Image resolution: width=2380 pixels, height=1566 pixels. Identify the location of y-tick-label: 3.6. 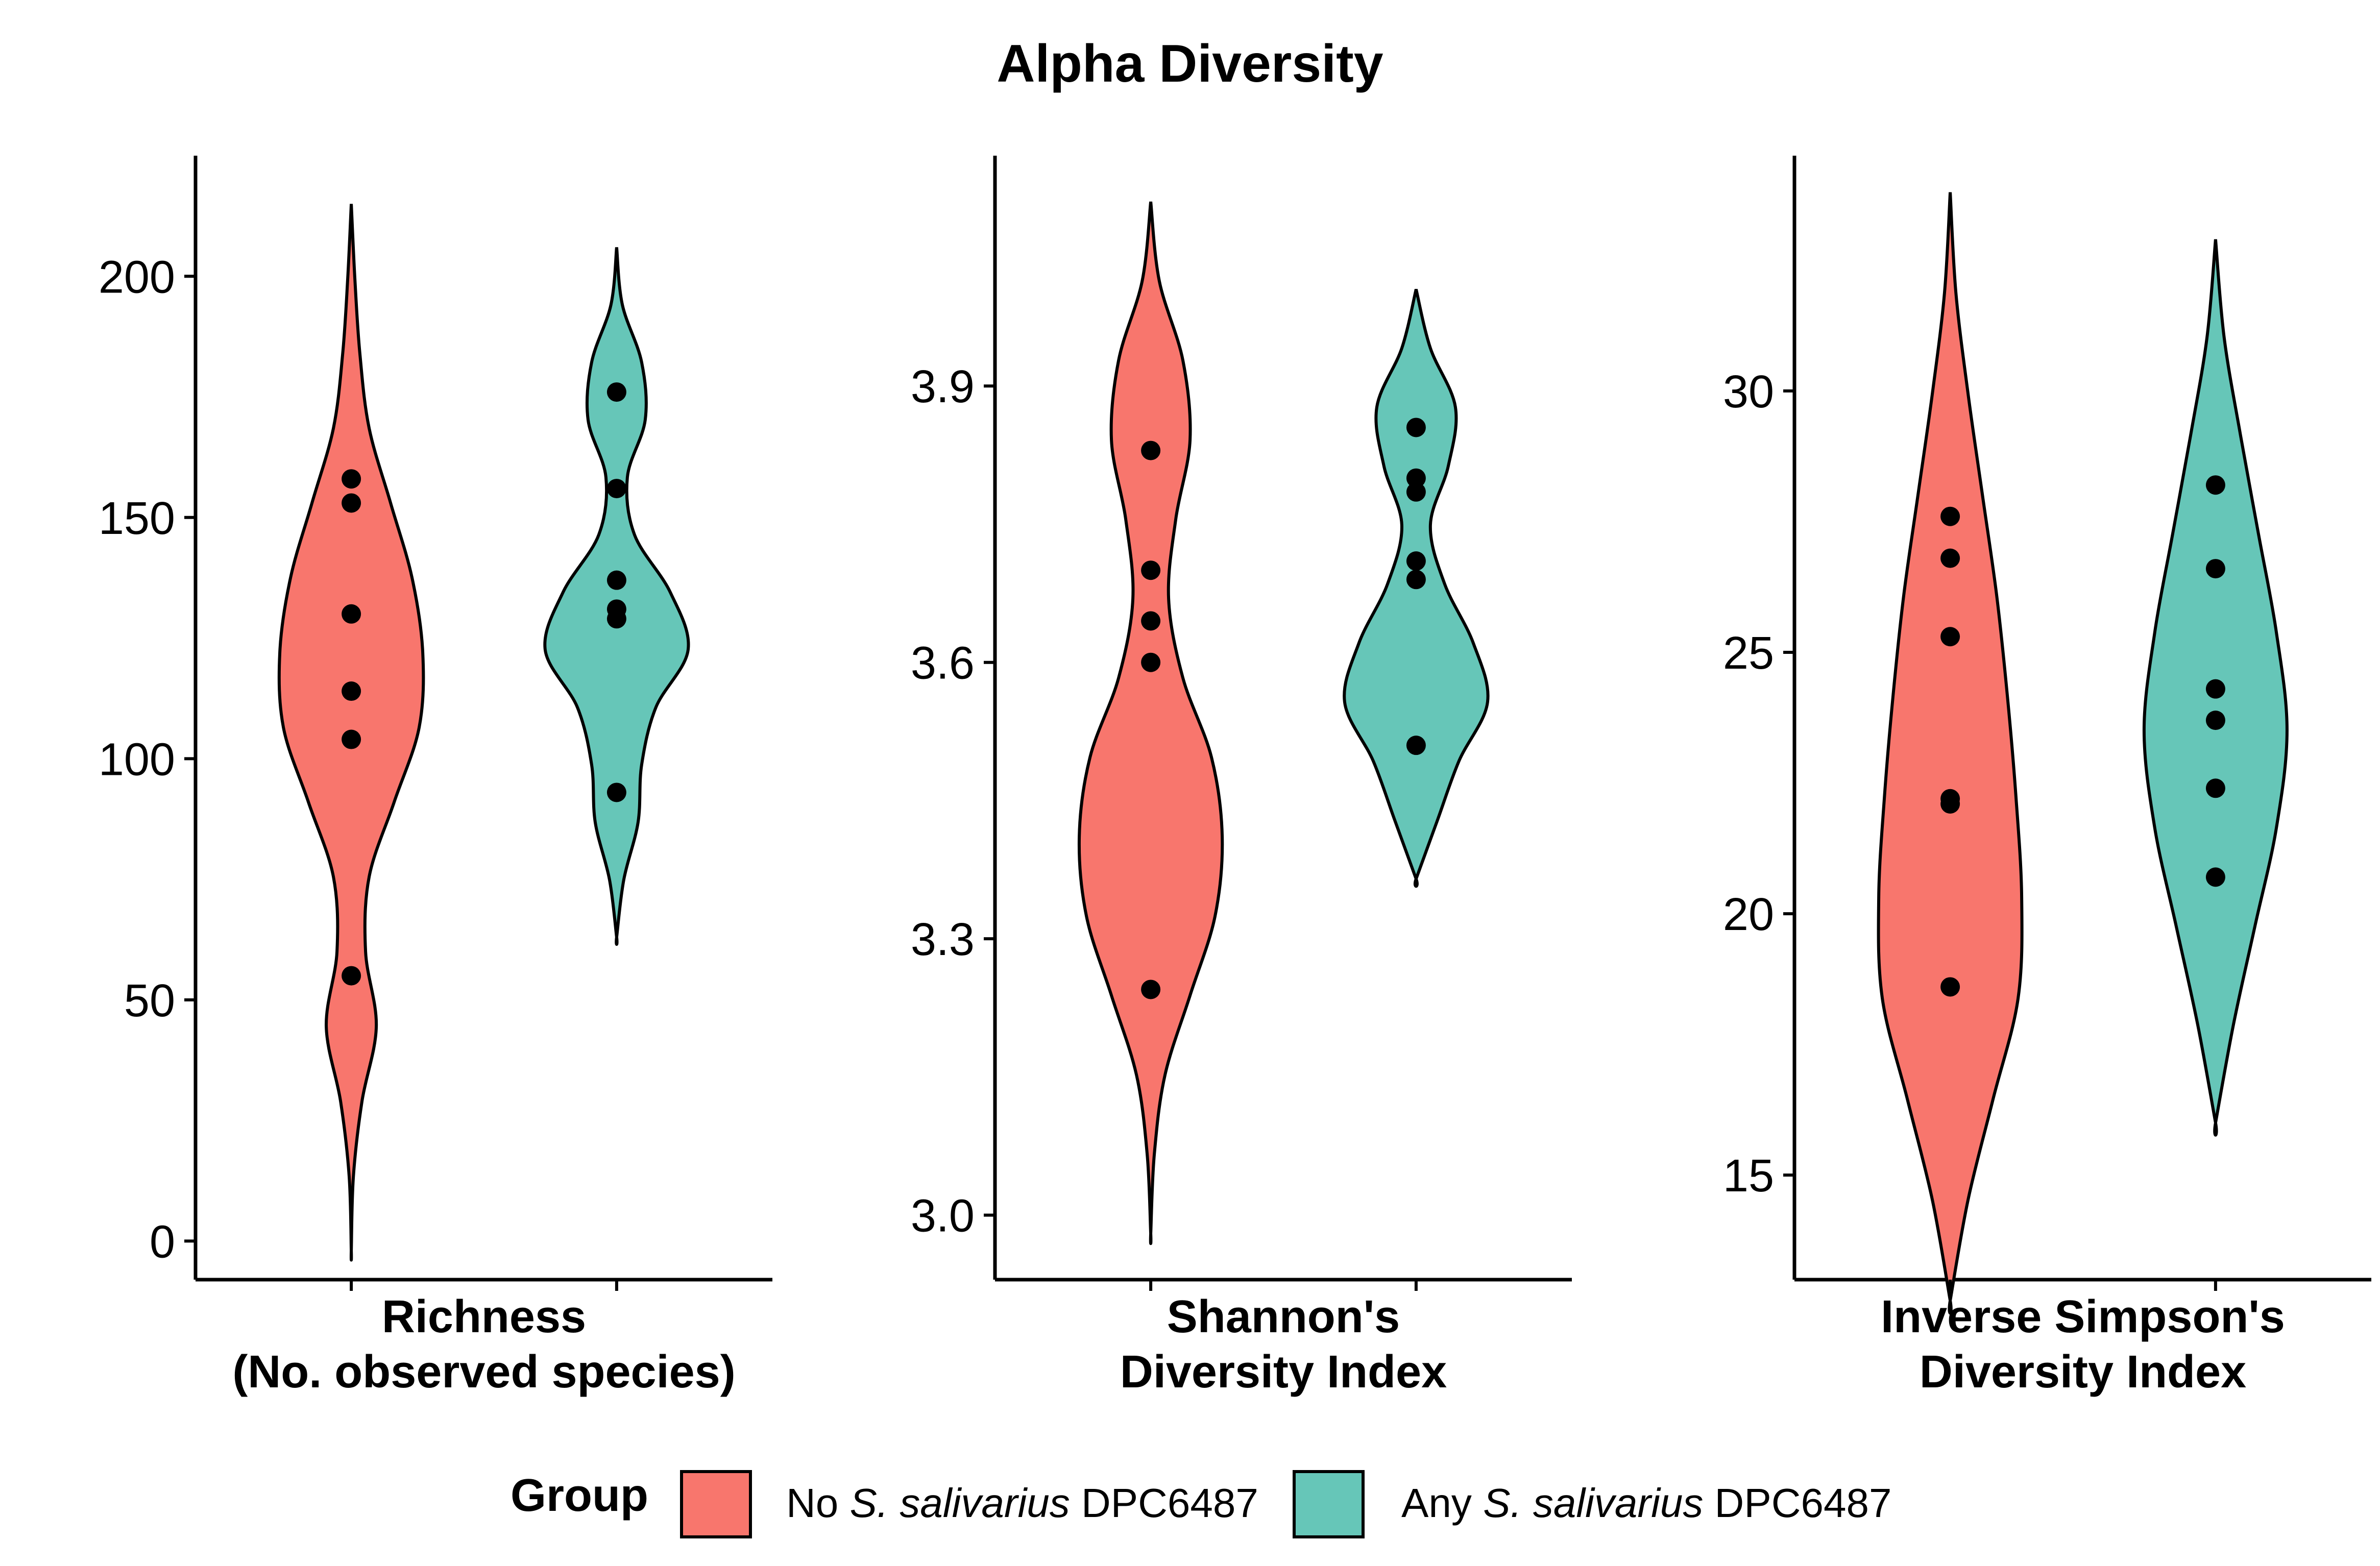
(943, 663).